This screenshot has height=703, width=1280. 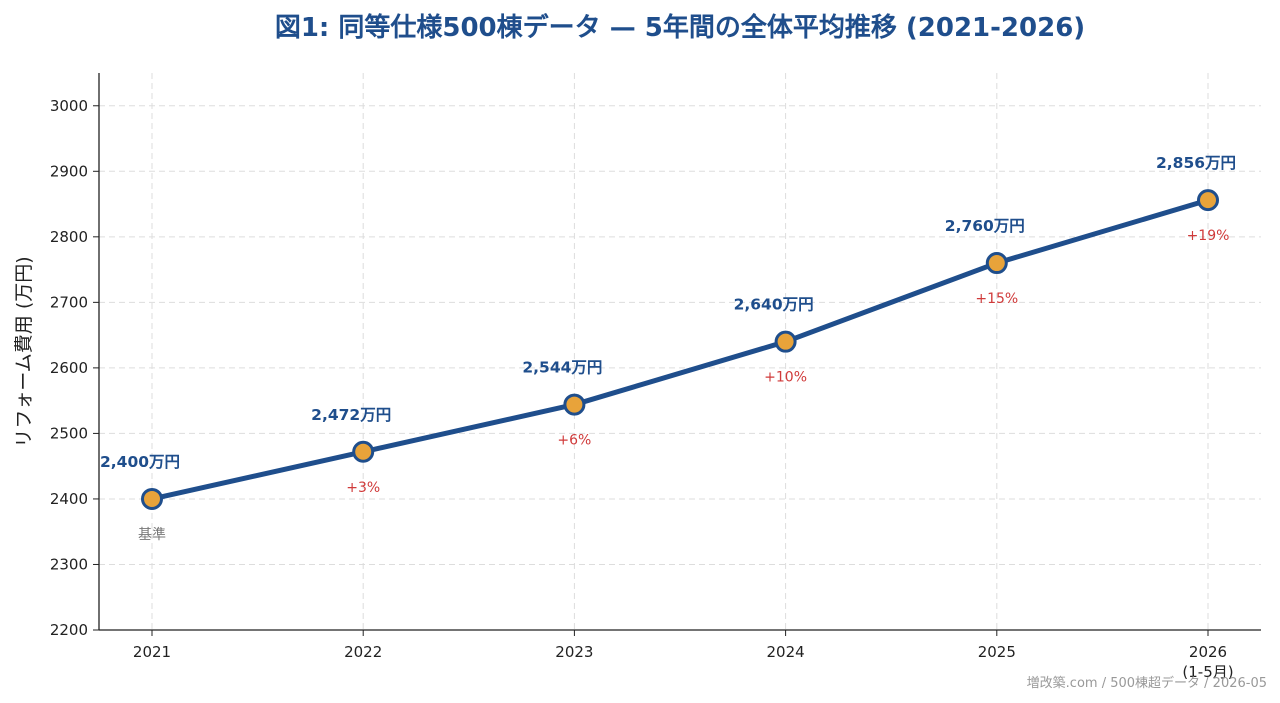 I want to click on y-tick-label: 2700, so click(x=69, y=302).